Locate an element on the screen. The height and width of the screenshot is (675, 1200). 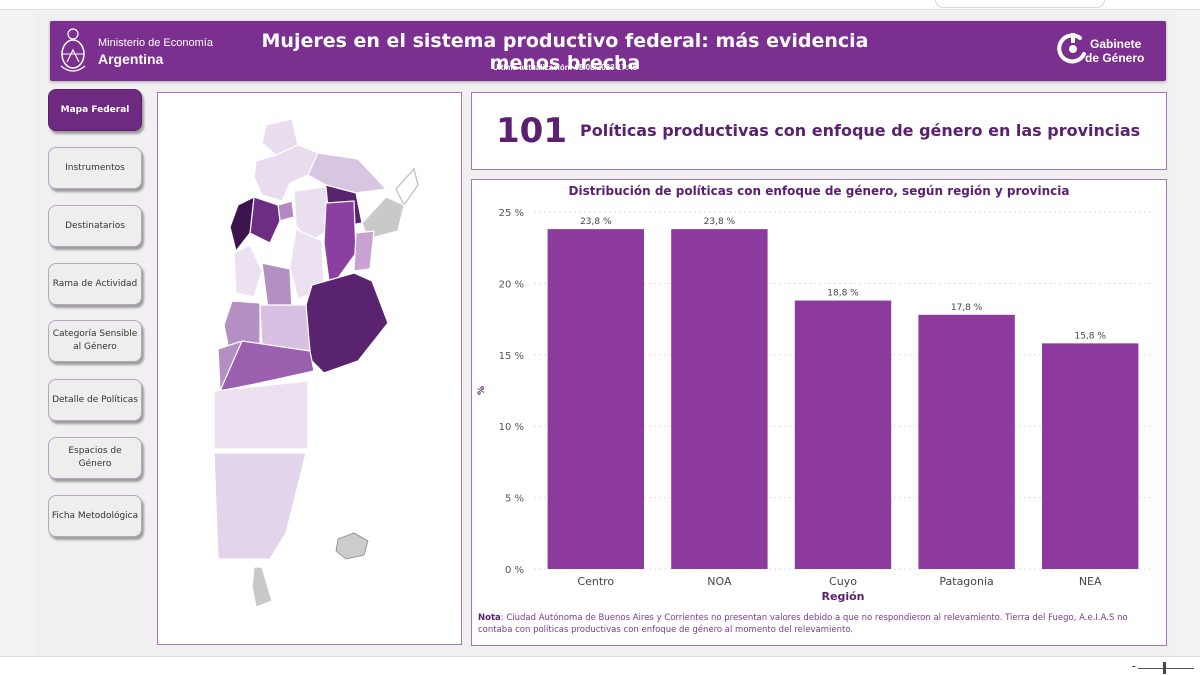
map-province-lapampa is located at coordinates (285, 328).